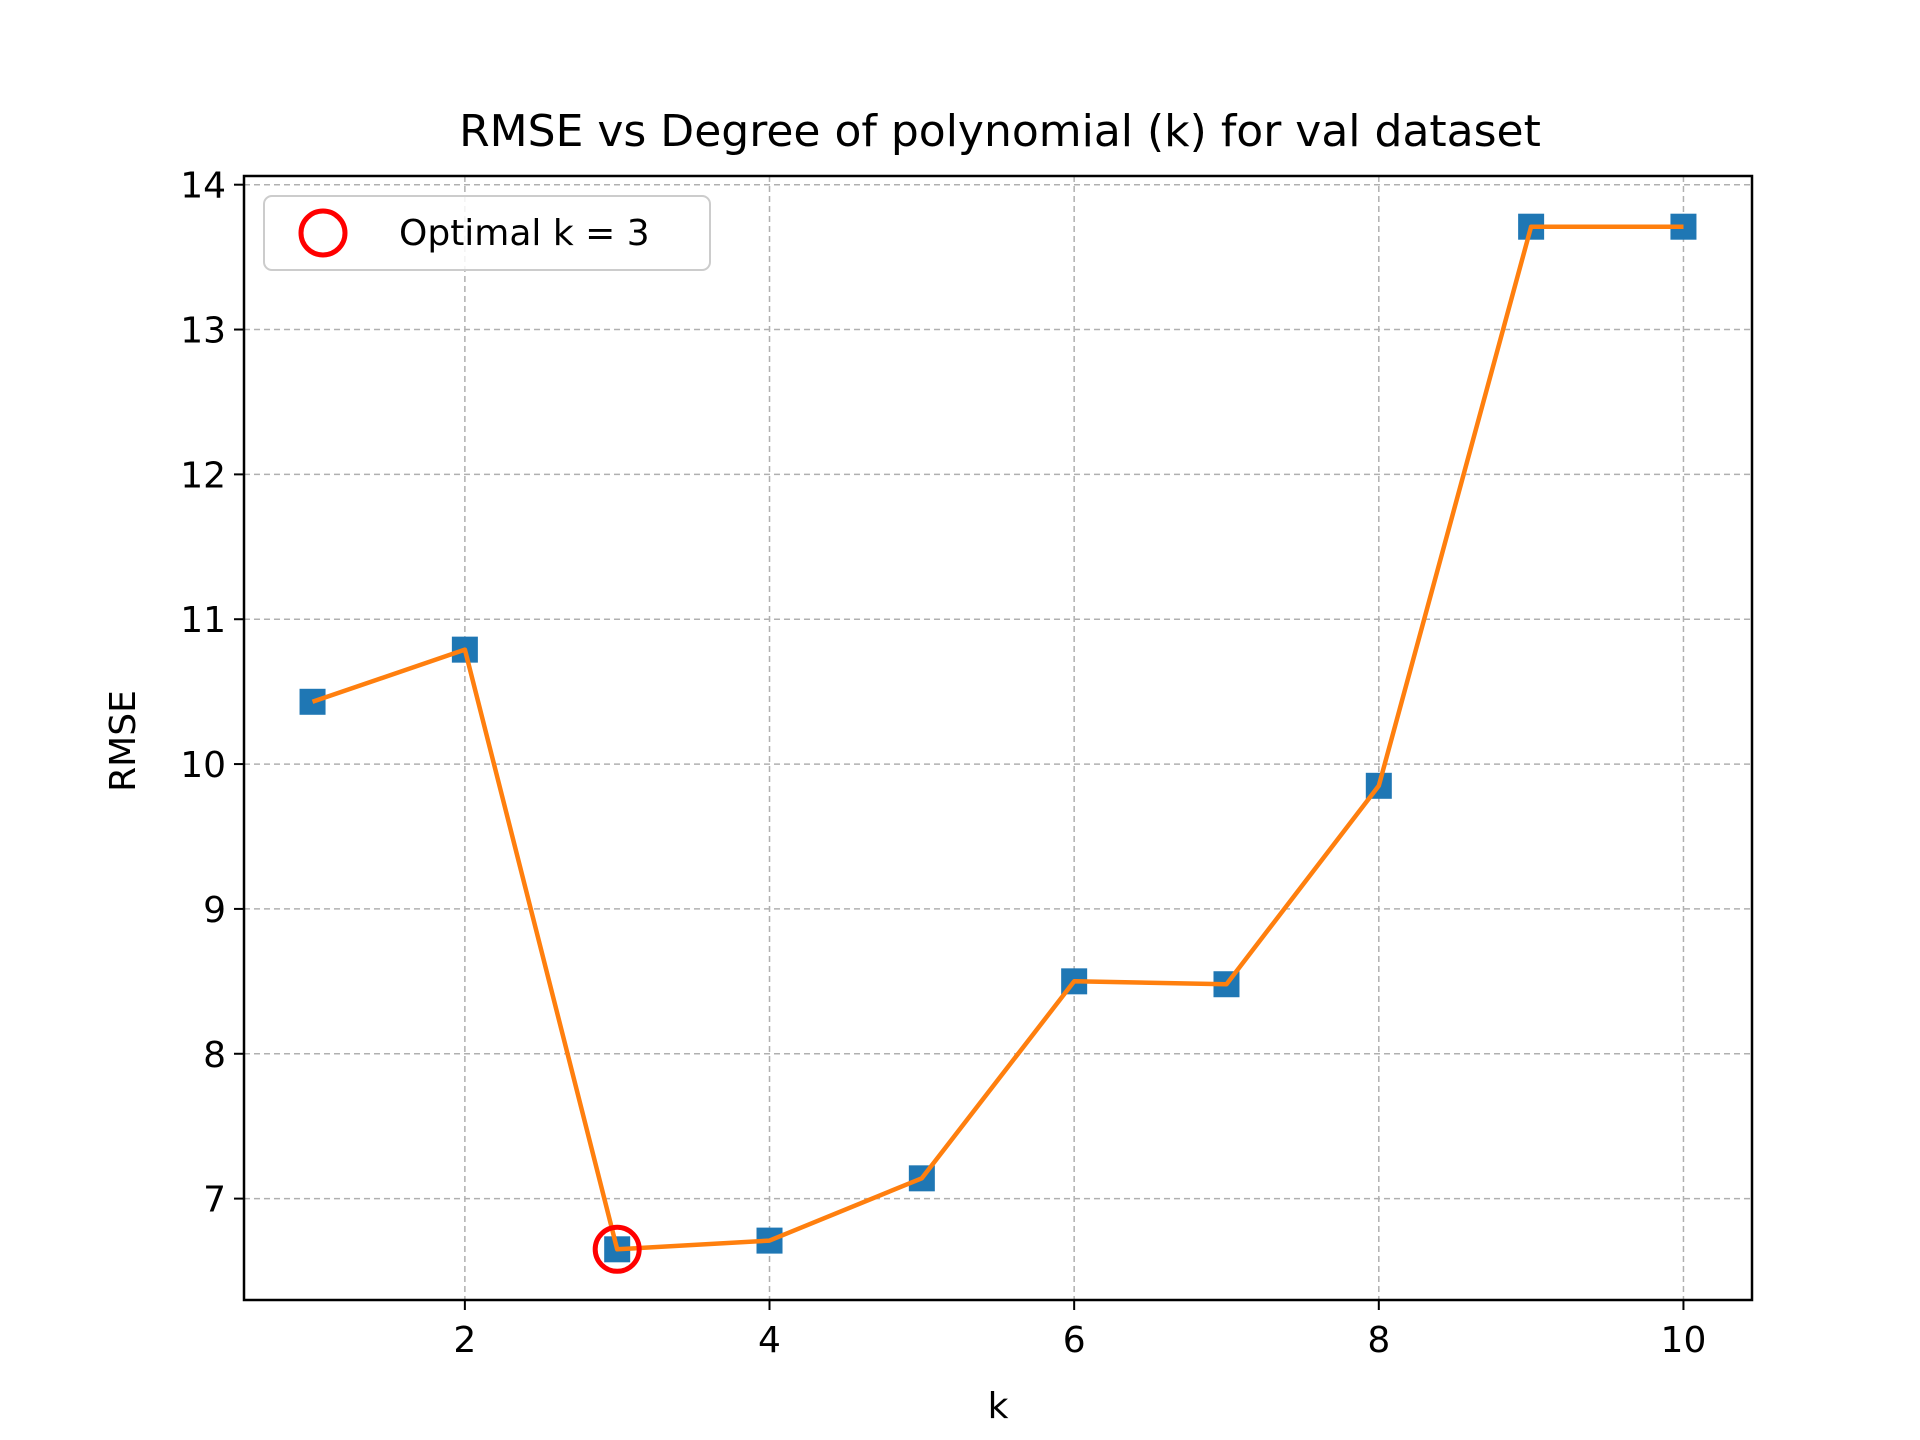  Describe the element at coordinates (214, 1055) in the screenshot. I see `y-tick-label: 8` at that location.